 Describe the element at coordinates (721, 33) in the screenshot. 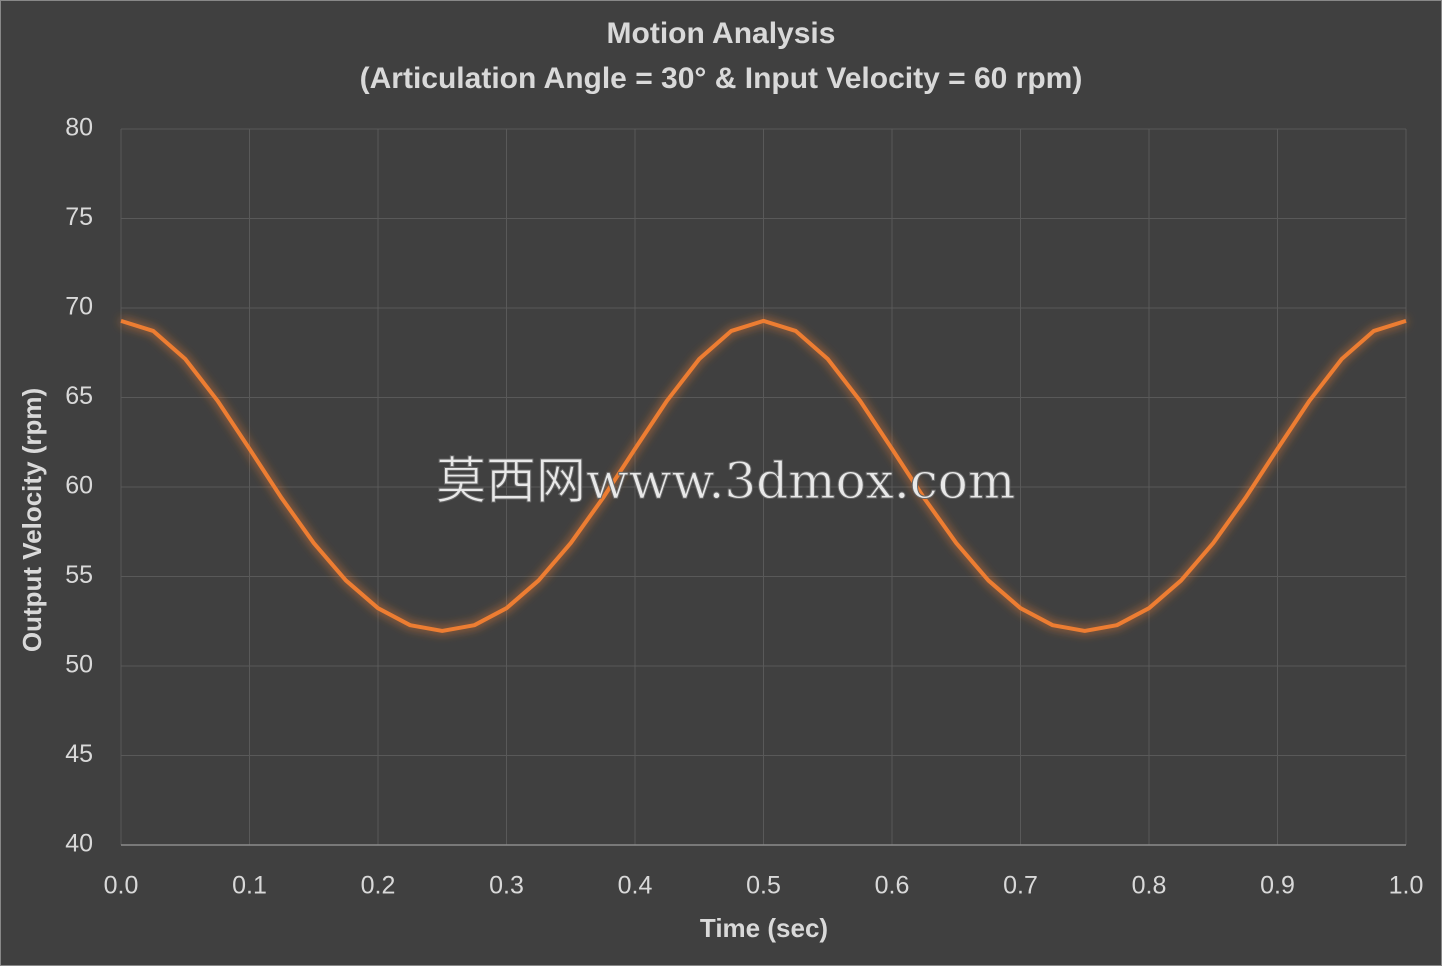

I see `chart-title: Motion Analysis` at that location.